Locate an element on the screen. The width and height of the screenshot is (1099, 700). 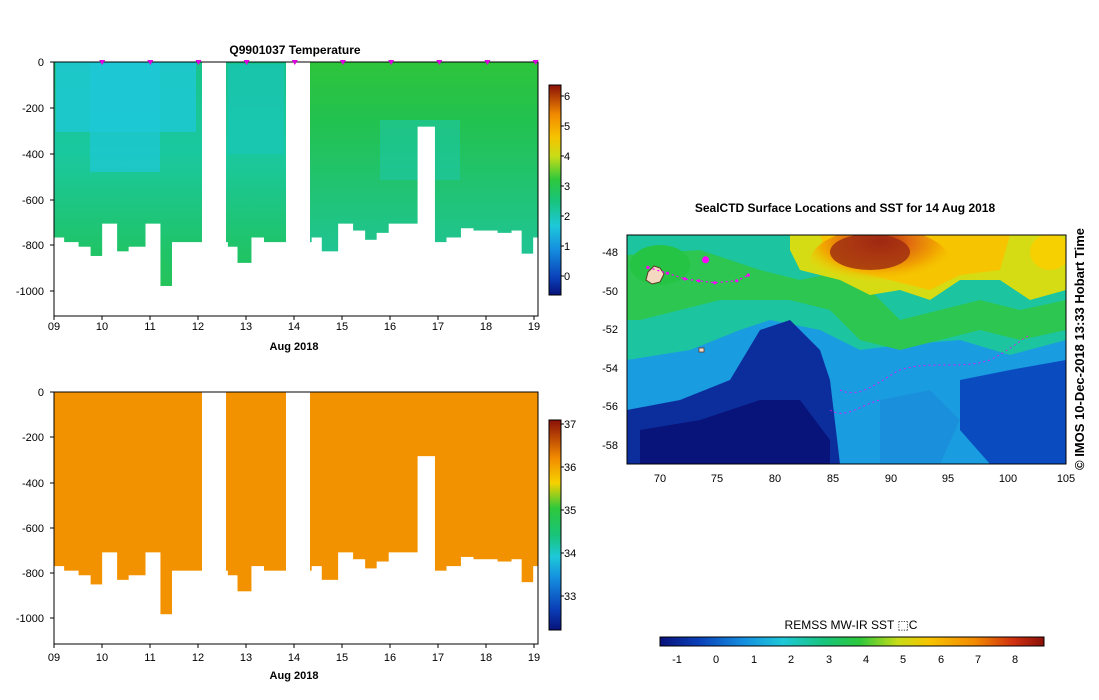
copyright-timestamp: © IMOS 10-Dec-2018 13:33 Hobart Time is located at coordinates (1079, 349).